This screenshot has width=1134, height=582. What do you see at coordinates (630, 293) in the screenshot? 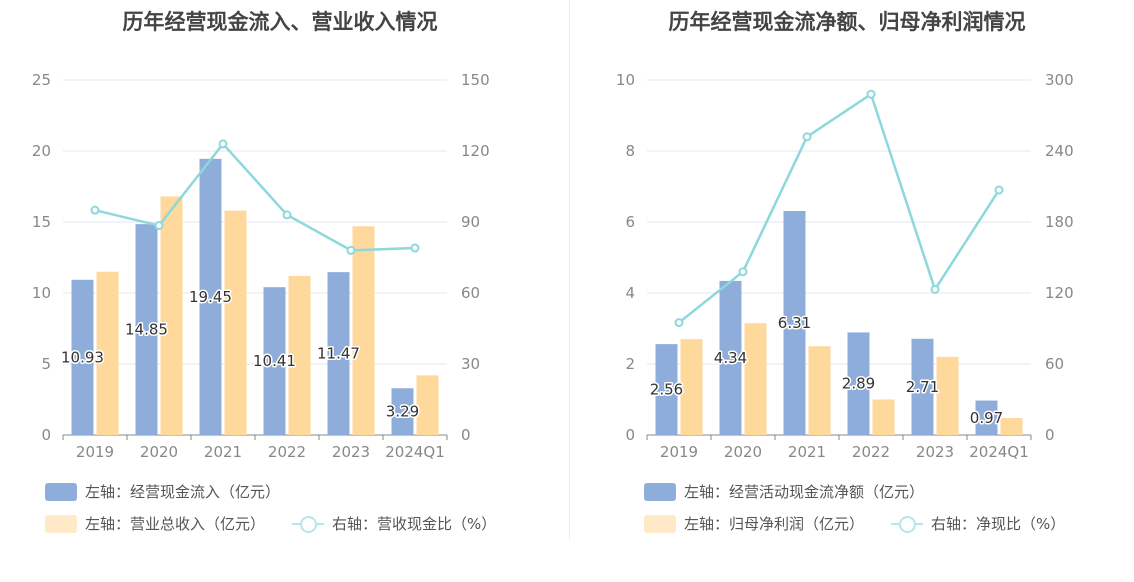
I see `y-left-tick-label: 4` at bounding box center [630, 293].